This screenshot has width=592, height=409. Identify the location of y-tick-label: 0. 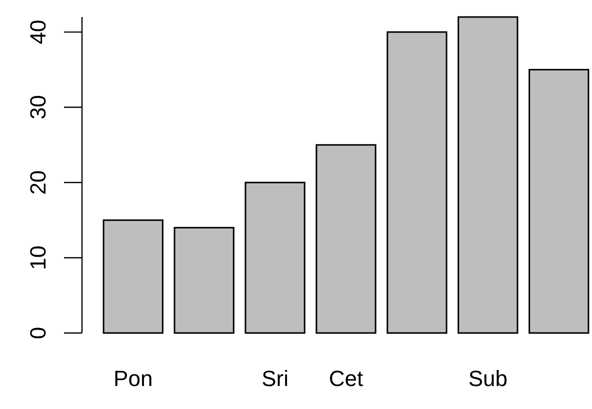
(38, 333).